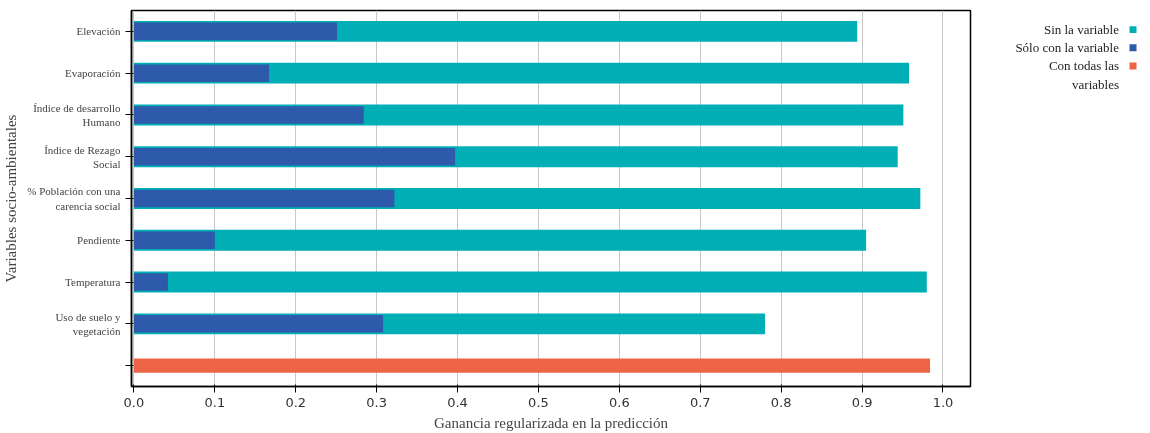 The width and height of the screenshot is (1150, 433). Describe the element at coordinates (134, 402) in the screenshot. I see `x-tick-label: 0.0` at that location.